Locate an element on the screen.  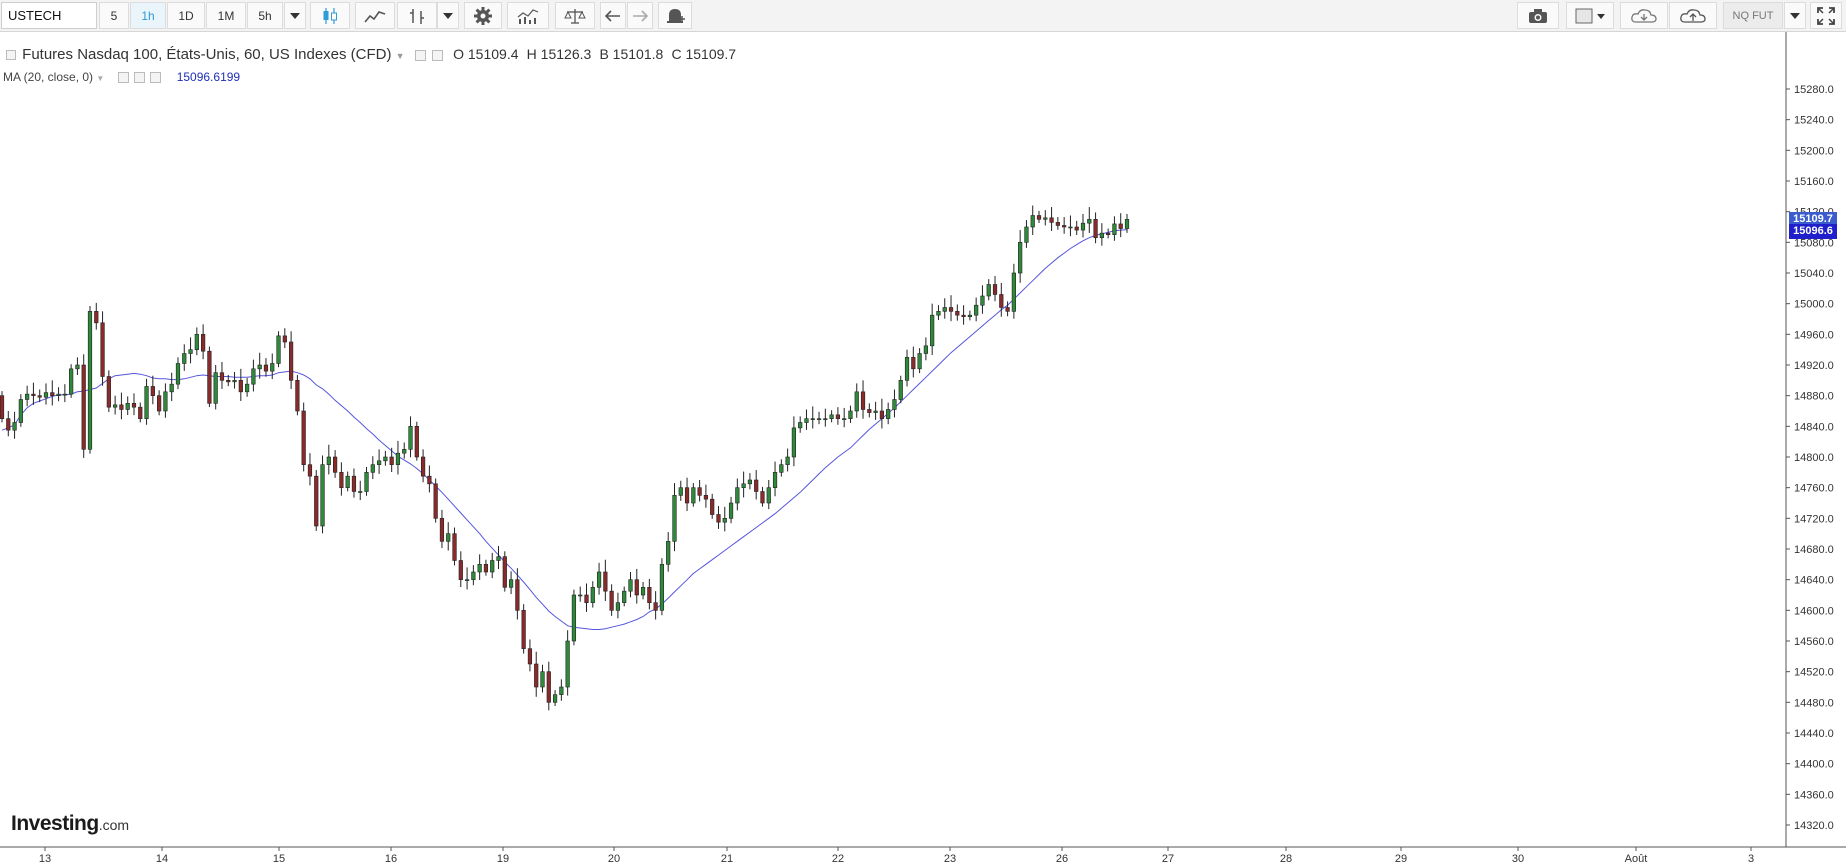
interval-1d-button: 1D is located at coordinates (186, 15).